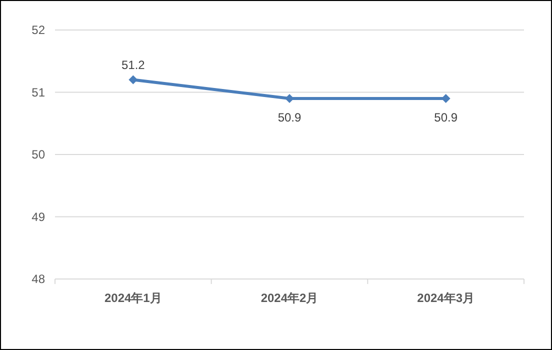  What do you see at coordinates (289, 298) in the screenshot?
I see `x-tick-label: 2024年2月` at bounding box center [289, 298].